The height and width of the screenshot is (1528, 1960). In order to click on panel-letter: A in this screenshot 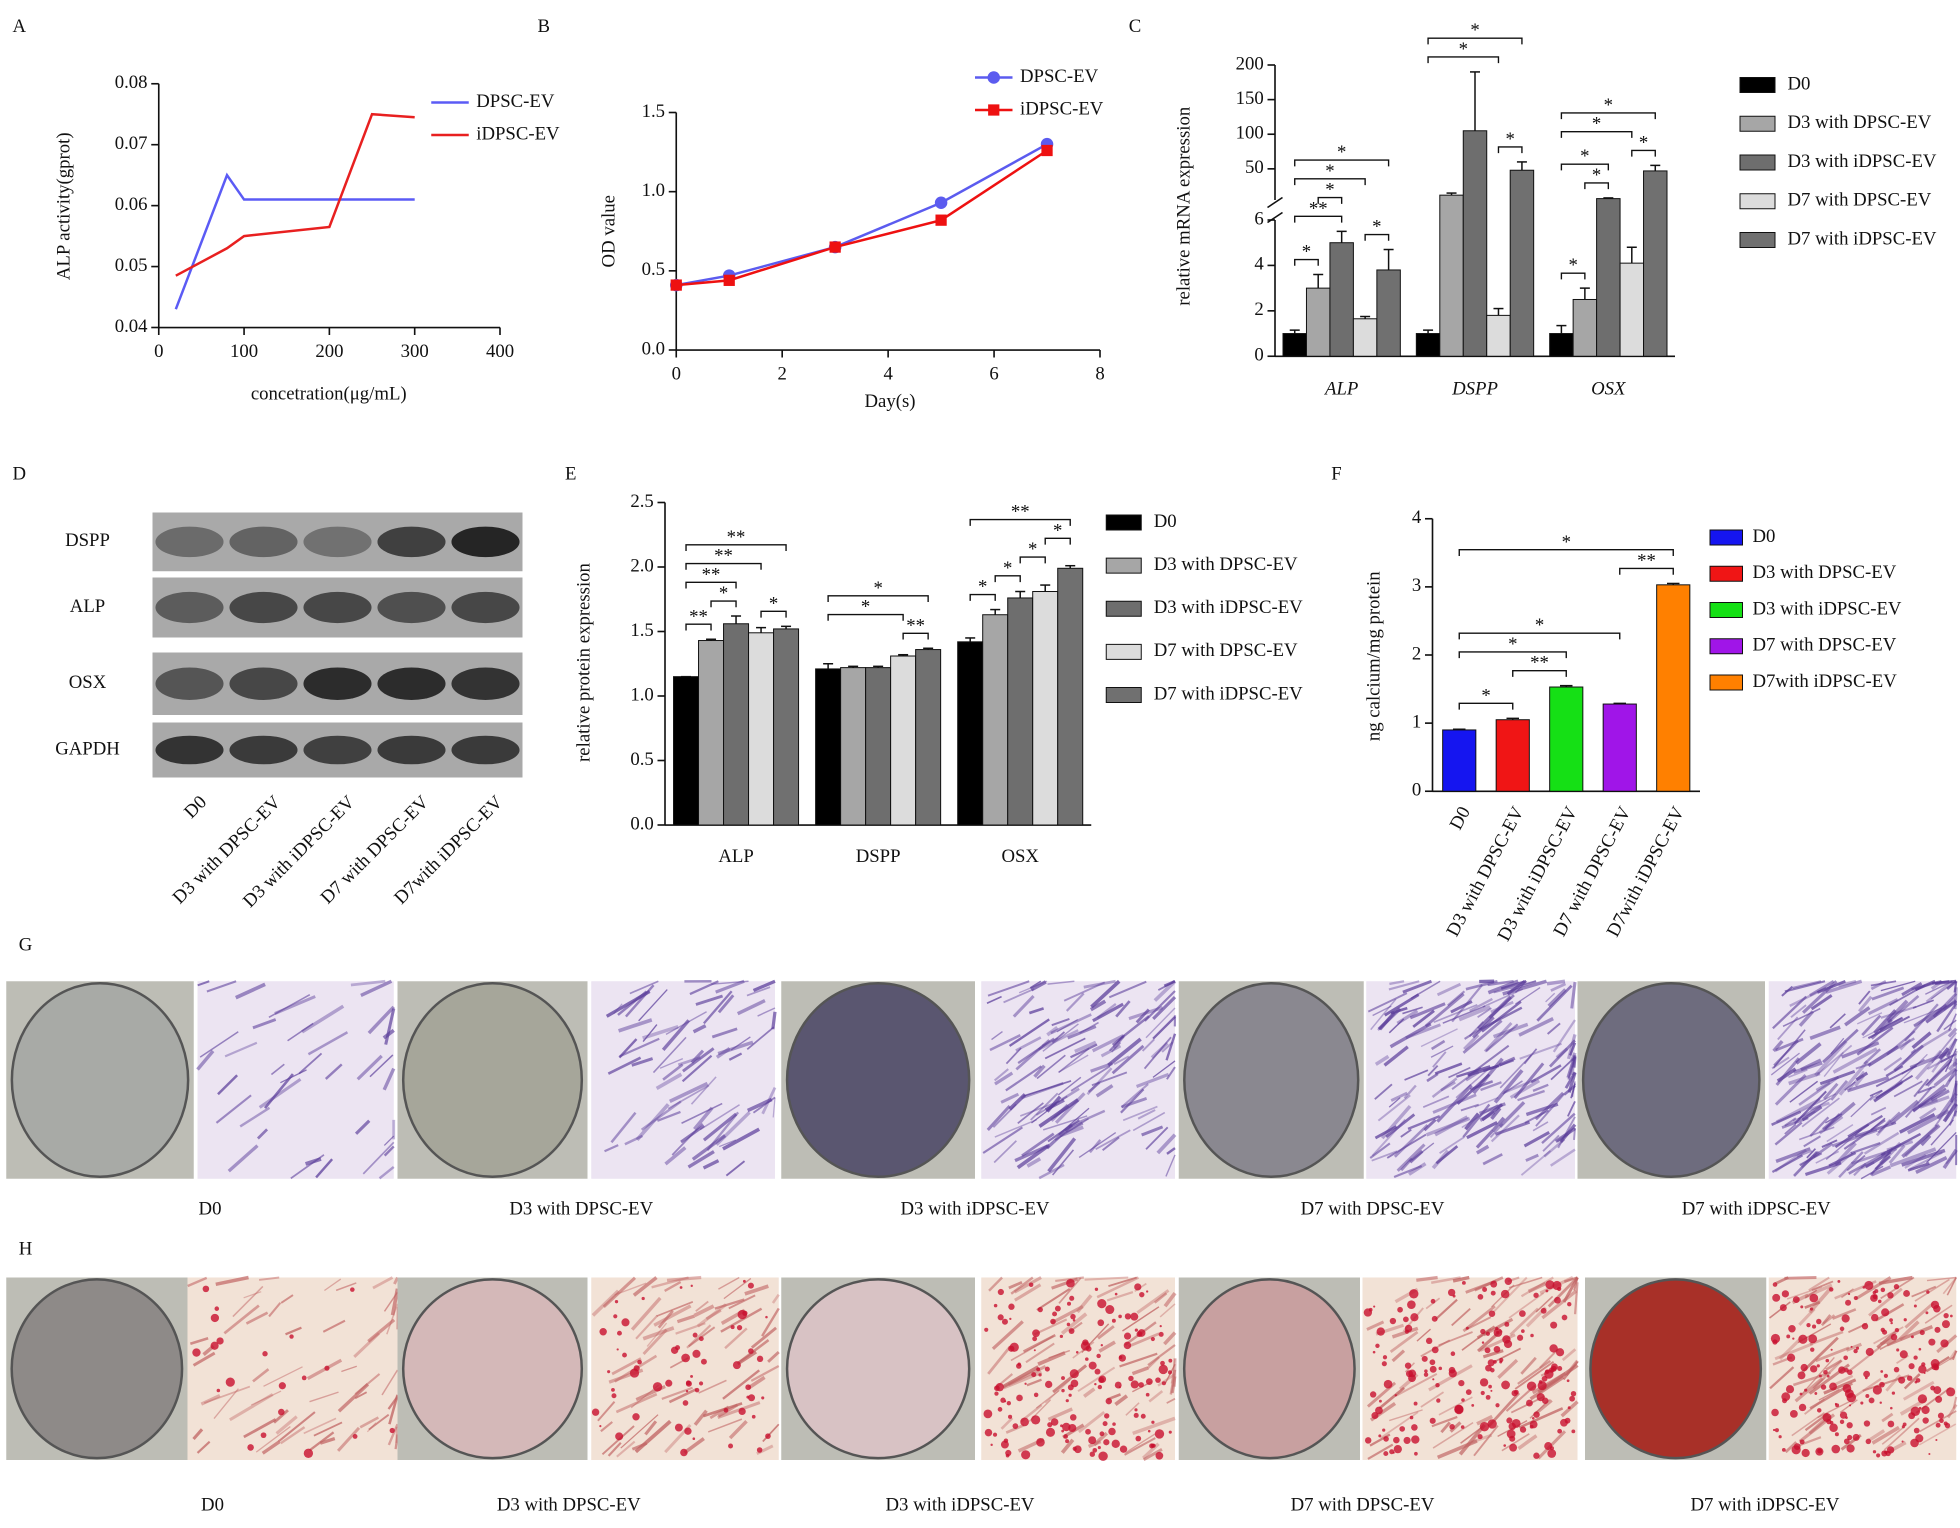, I will do `click(20, 26)`.